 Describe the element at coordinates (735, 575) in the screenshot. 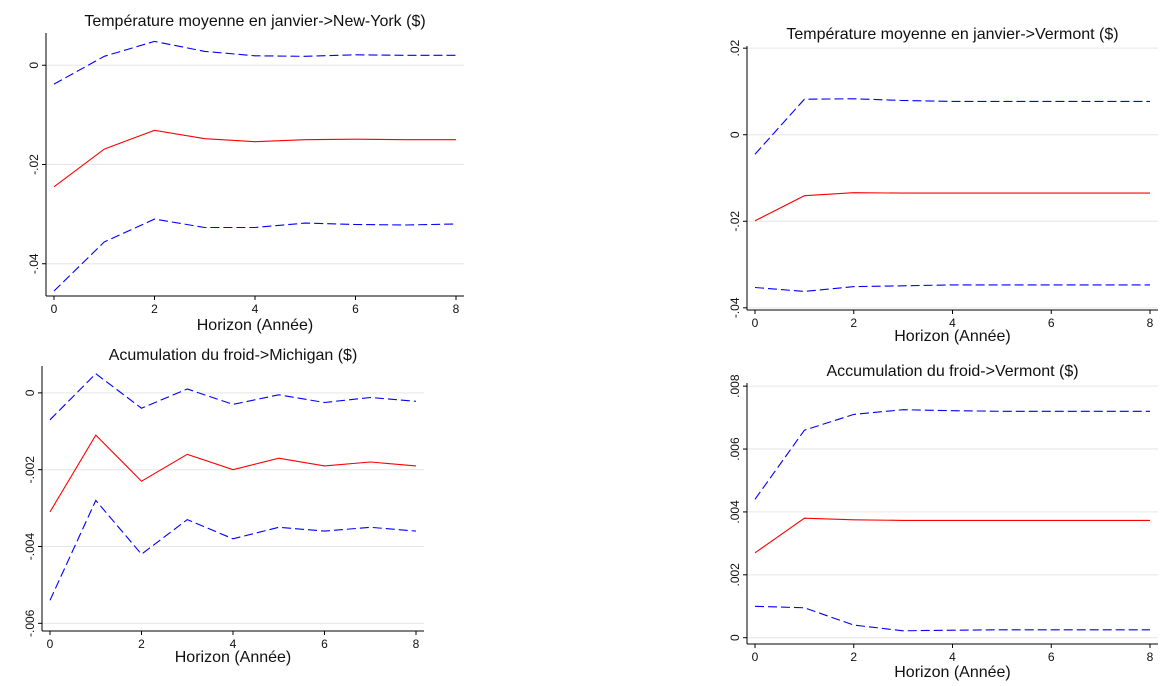

I see `y-tick-label: .002` at that location.